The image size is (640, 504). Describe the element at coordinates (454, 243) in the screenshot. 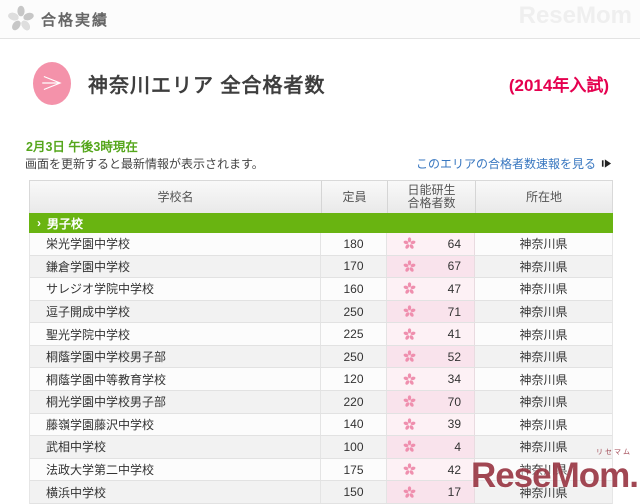

I see `passers-count: 64` at that location.